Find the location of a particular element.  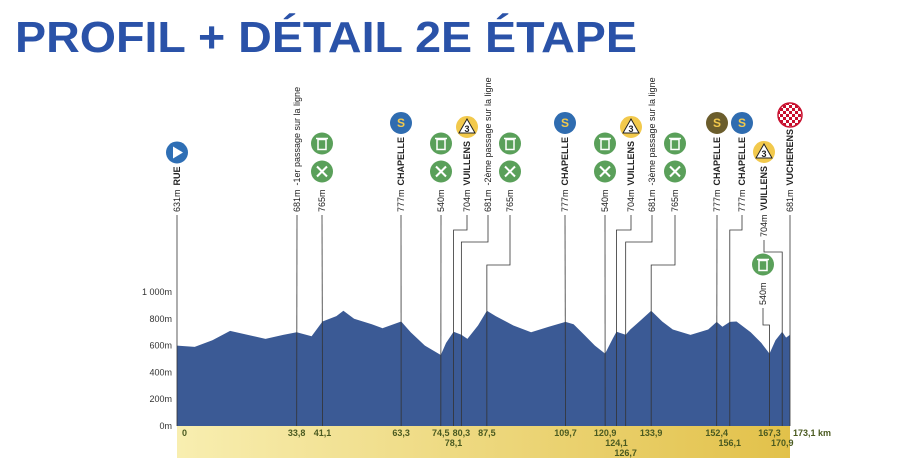

x-tick-label: 63,3 is located at coordinates (401, 433).